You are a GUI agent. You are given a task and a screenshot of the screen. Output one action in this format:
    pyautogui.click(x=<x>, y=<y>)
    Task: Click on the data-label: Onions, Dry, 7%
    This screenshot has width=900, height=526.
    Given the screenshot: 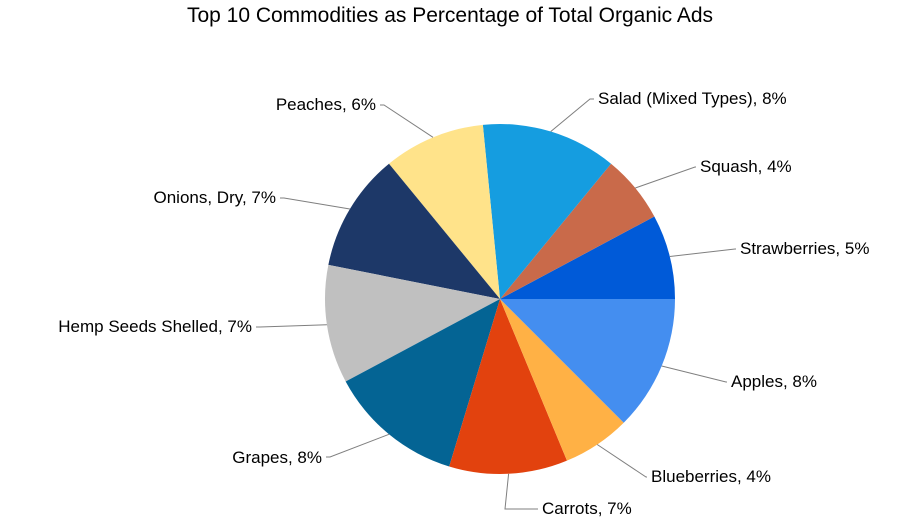 What is the action you would take?
    pyautogui.click(x=214, y=197)
    